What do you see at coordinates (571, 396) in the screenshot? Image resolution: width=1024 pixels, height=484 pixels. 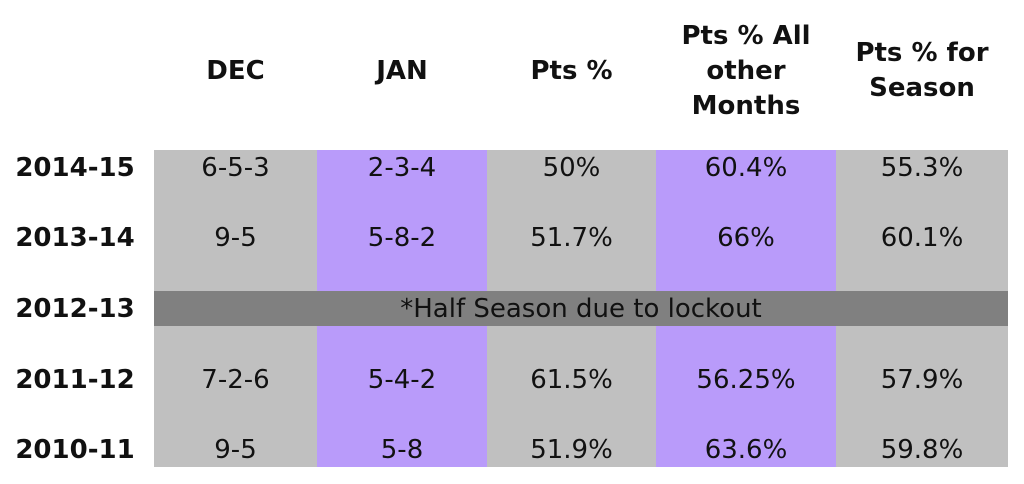 I see `column-band-pts-lower` at bounding box center [571, 396].